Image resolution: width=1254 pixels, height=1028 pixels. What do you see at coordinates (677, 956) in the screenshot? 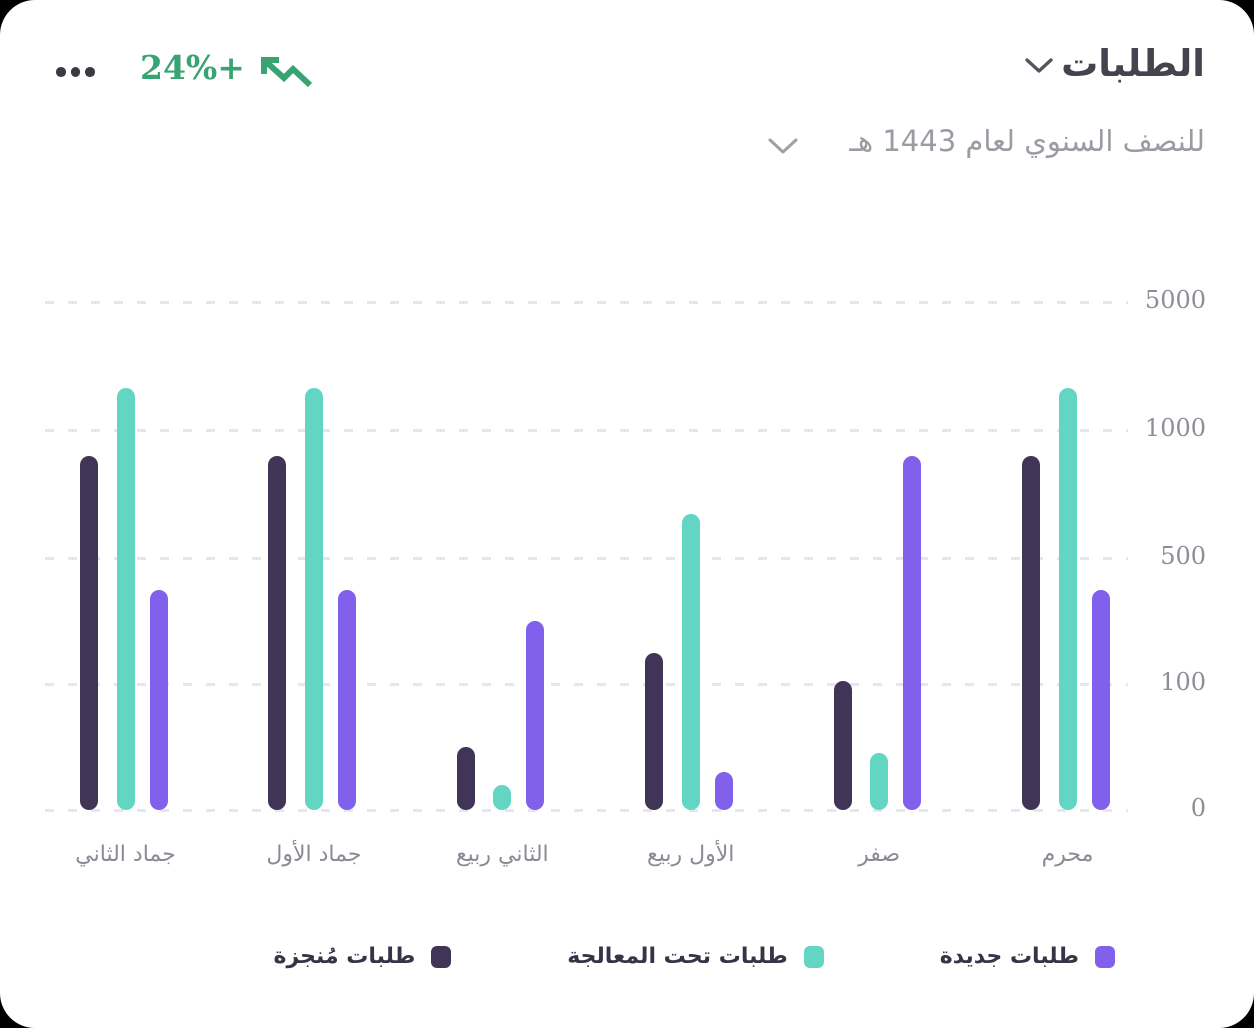
I see `legend-label: طلبات تحت المعالجة` at bounding box center [677, 956].